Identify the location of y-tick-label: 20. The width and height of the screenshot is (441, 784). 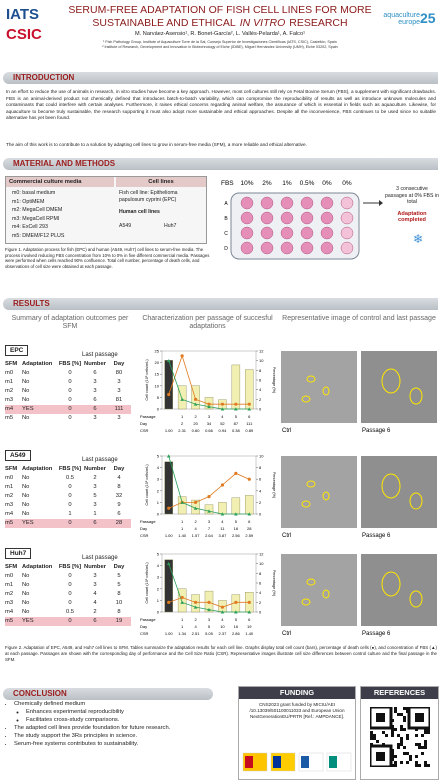
(157, 362).